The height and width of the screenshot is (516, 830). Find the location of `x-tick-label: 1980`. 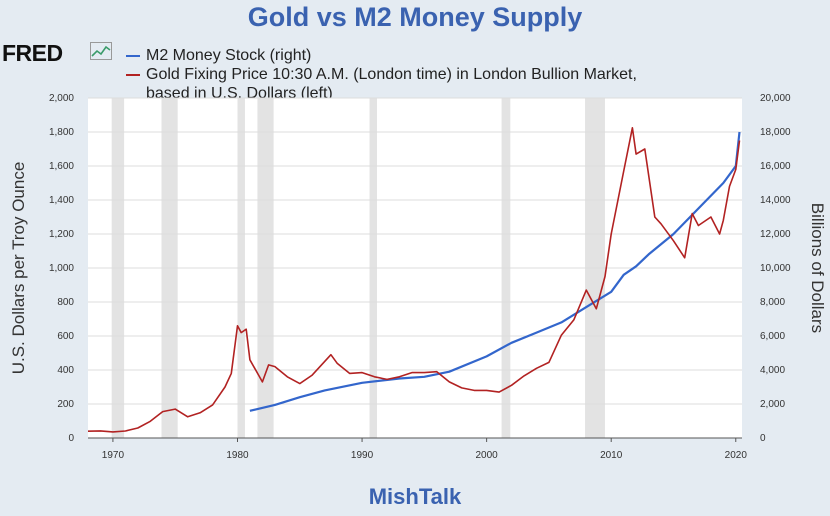

x-tick-label: 1980 is located at coordinates (237, 455).